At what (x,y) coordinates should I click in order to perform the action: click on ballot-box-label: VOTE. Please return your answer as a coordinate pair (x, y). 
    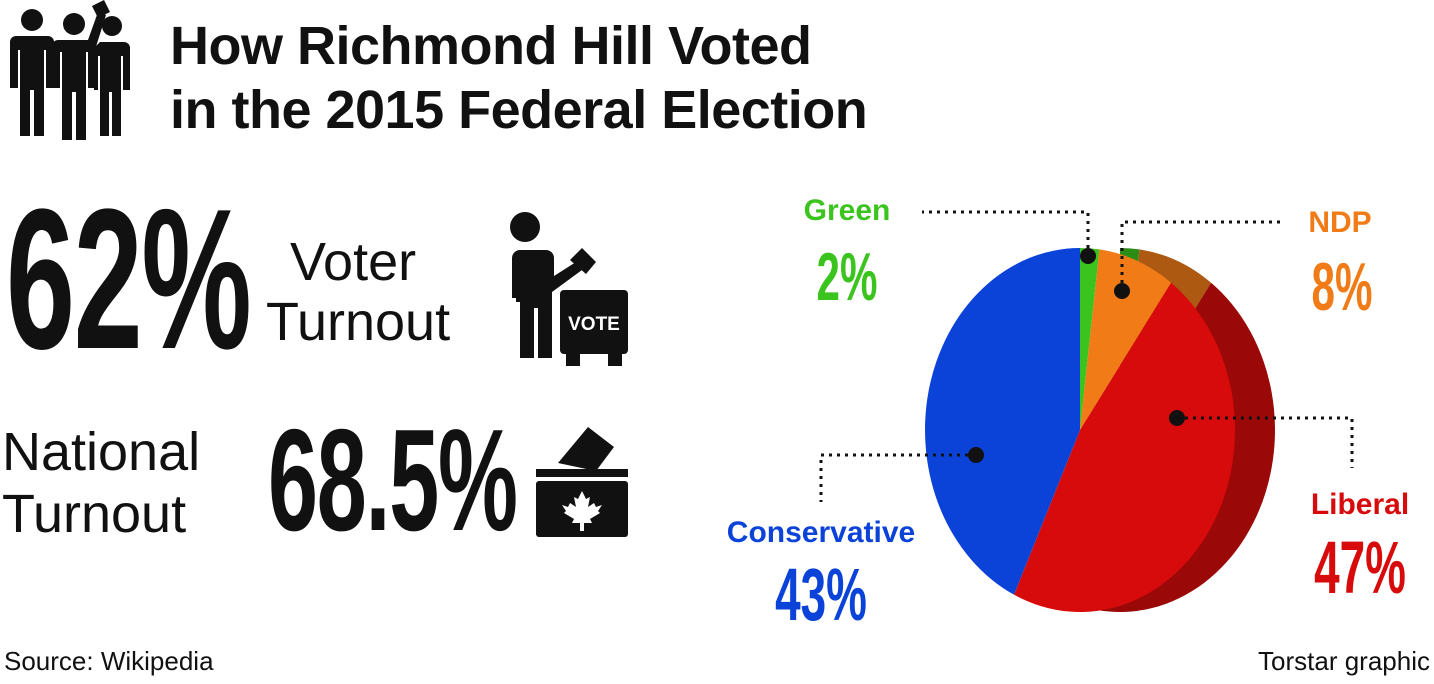
    Looking at the image, I should click on (594, 324).